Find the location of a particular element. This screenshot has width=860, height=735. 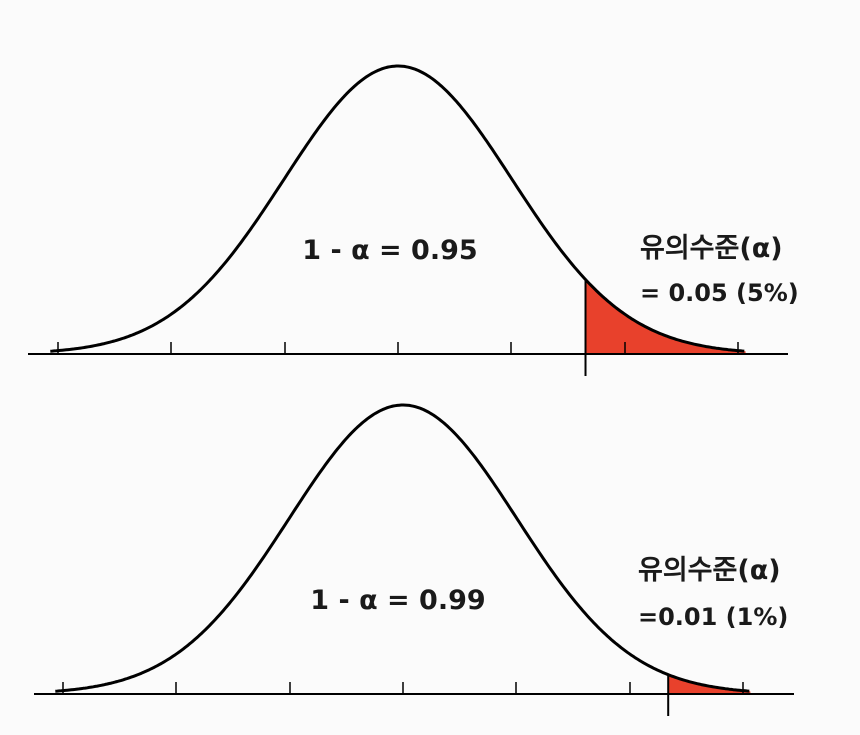

significance-level-value: =0.01 (1%) is located at coordinates (713, 617).